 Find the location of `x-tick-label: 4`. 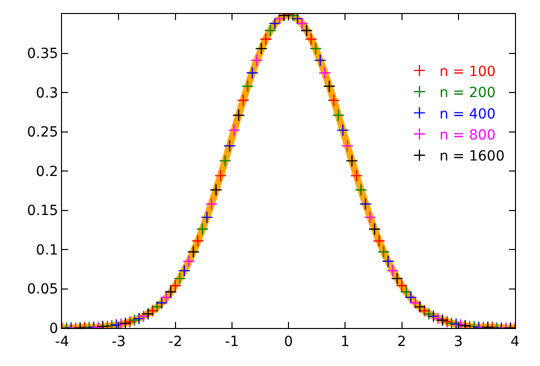

x-tick-label: 4 is located at coordinates (515, 342).